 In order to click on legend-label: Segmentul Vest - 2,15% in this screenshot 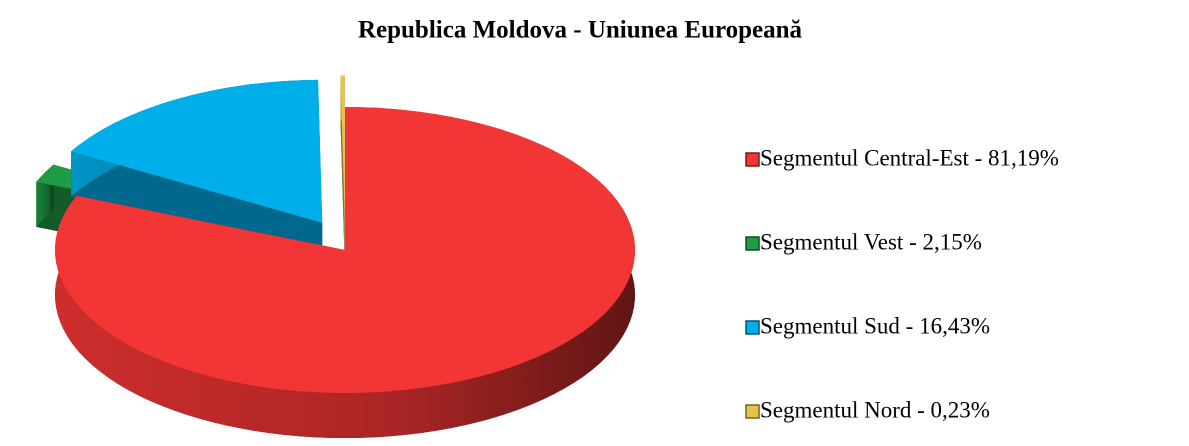, I will do `click(871, 241)`.